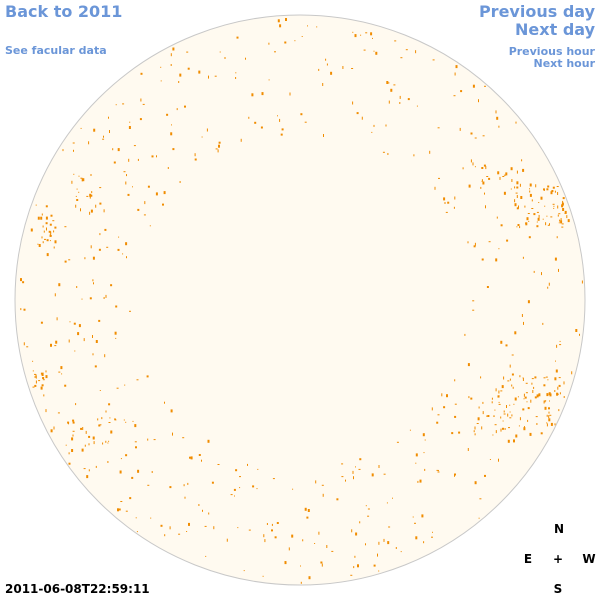  I want to click on see-facular-data-link: See facular data, so click(56, 50).